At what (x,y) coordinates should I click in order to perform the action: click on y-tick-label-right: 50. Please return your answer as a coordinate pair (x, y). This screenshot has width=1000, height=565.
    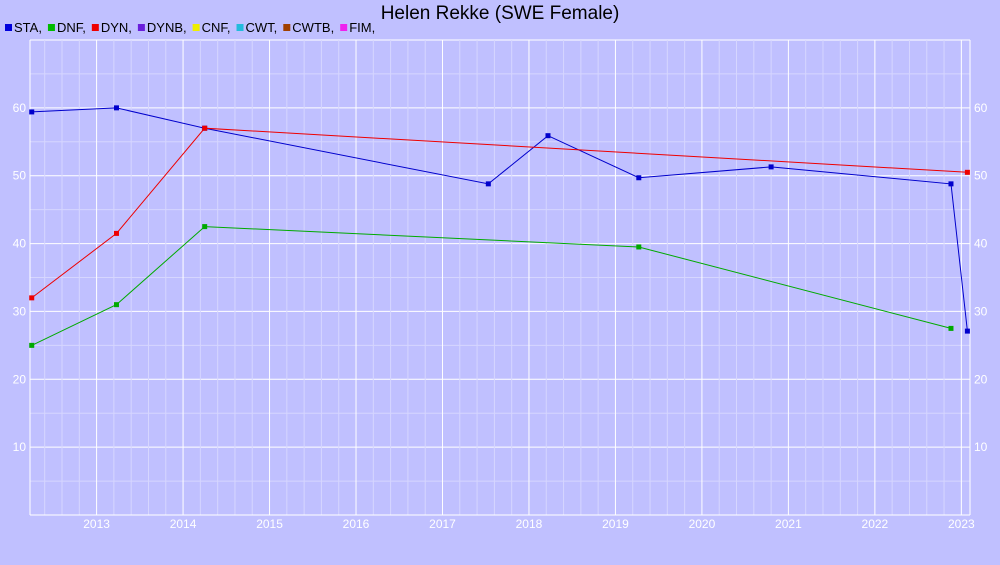
    Looking at the image, I should click on (981, 176).